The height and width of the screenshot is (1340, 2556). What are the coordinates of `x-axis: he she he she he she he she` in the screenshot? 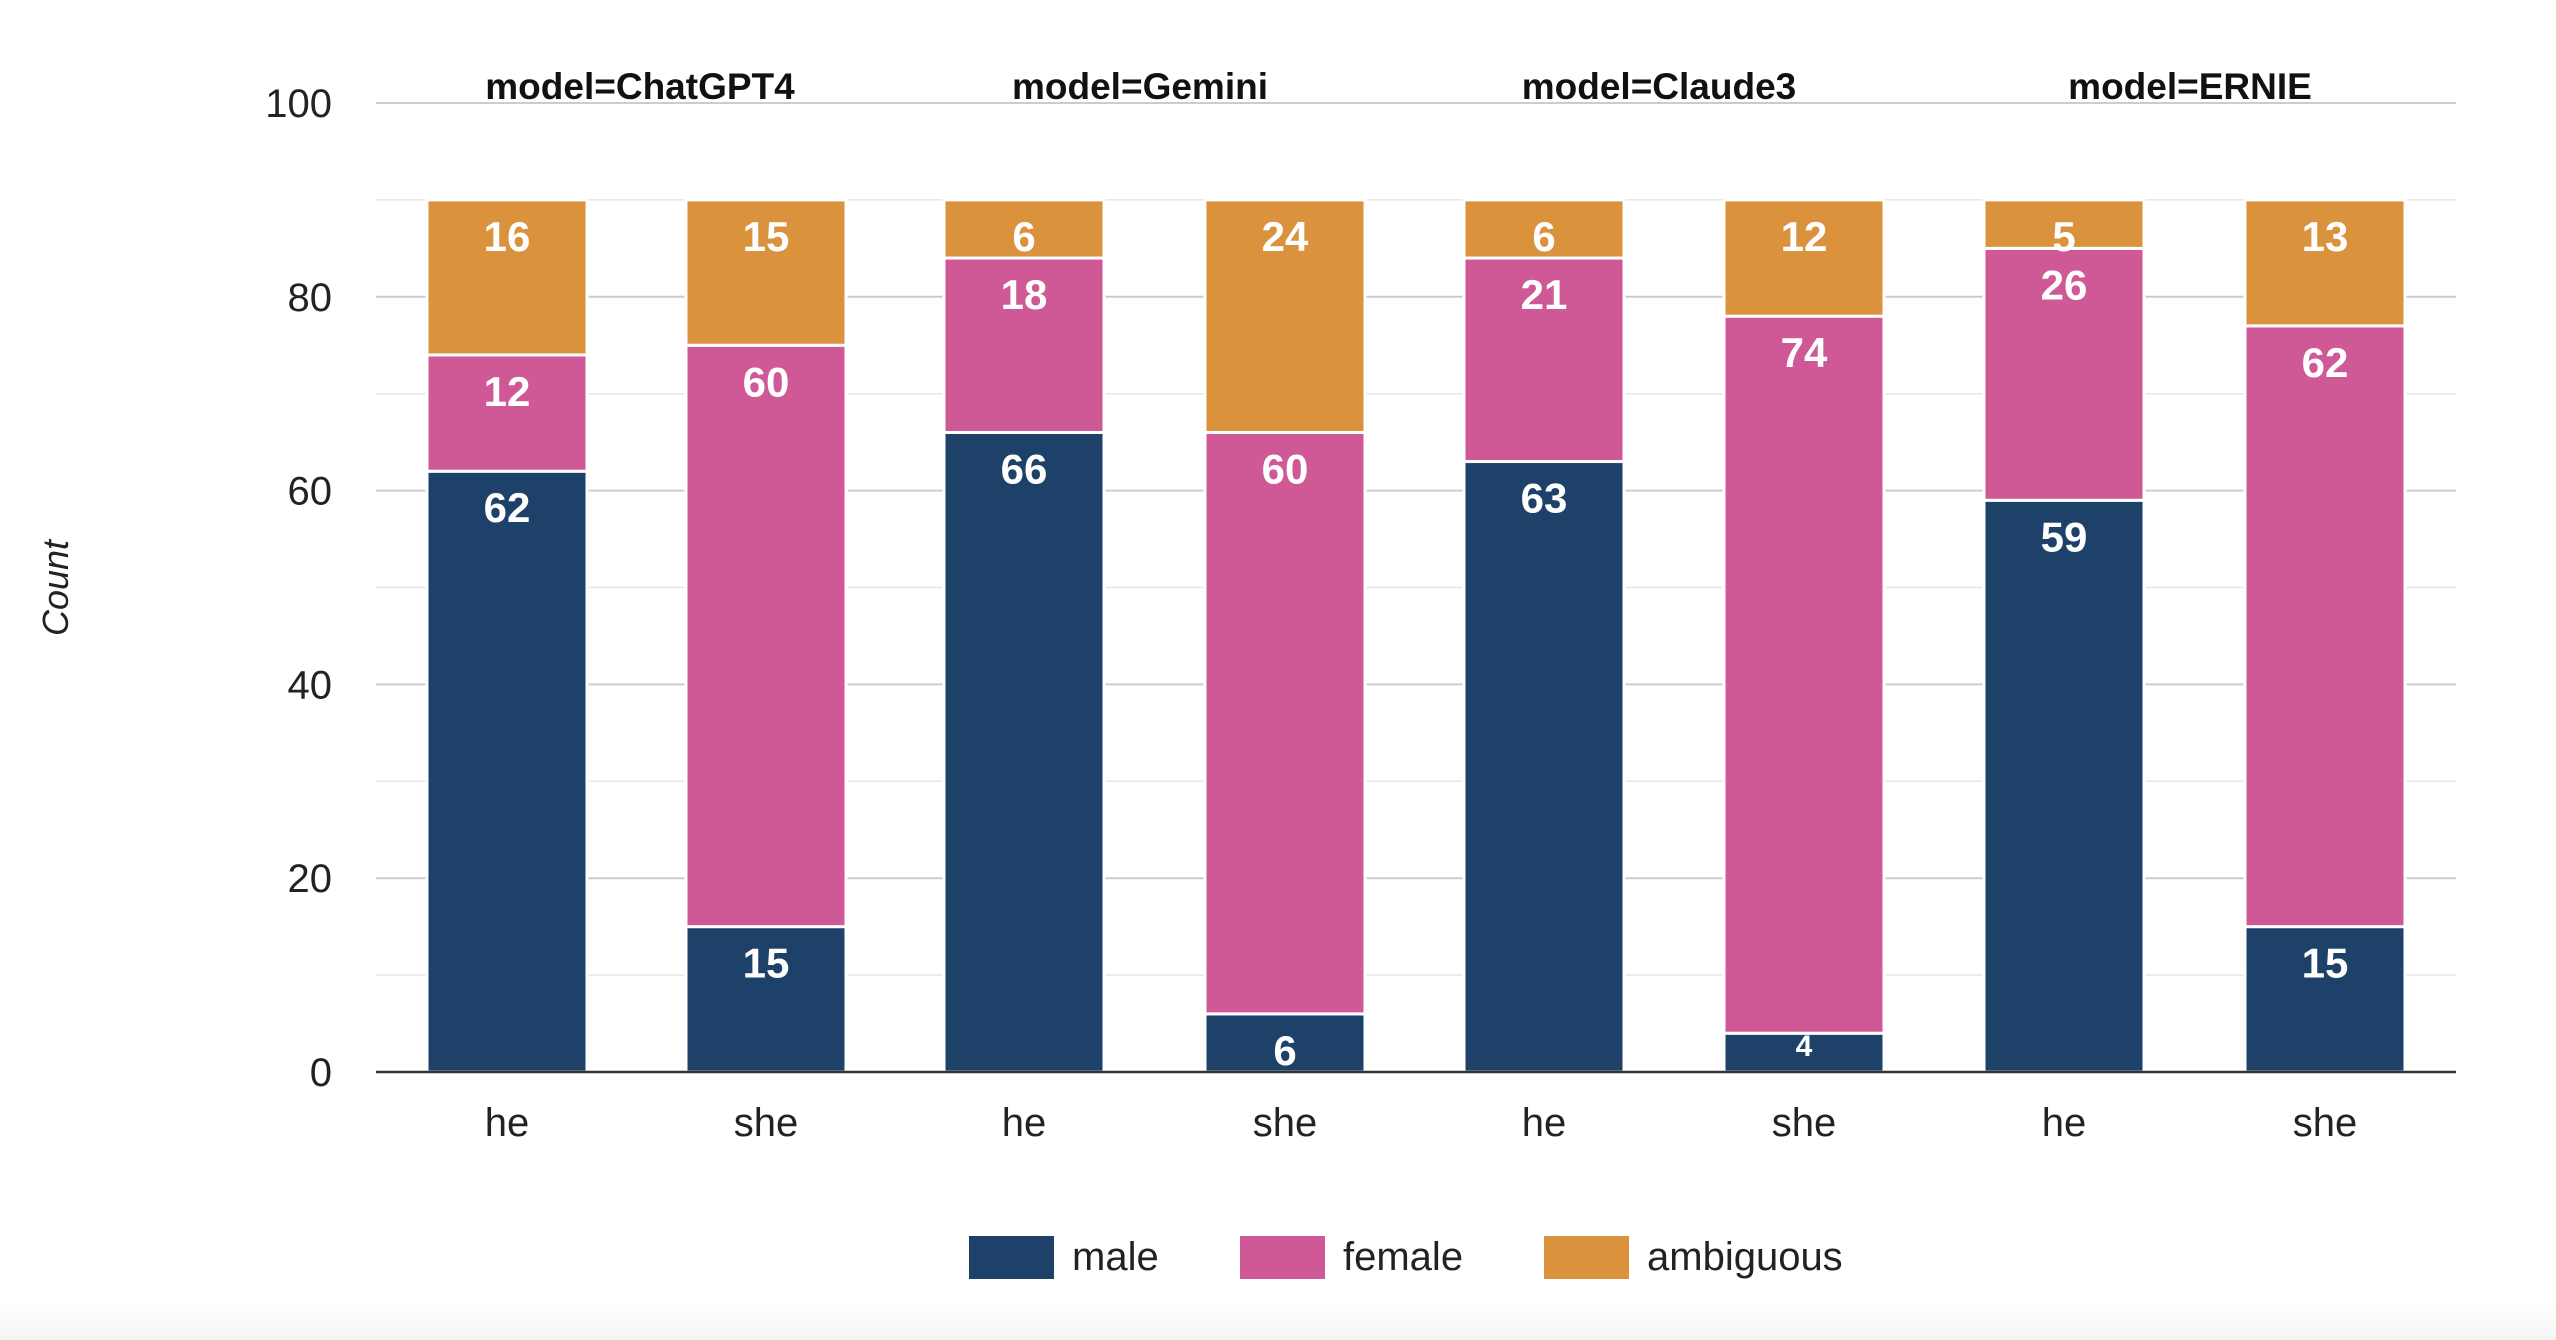 It's located at (1416, 1107).